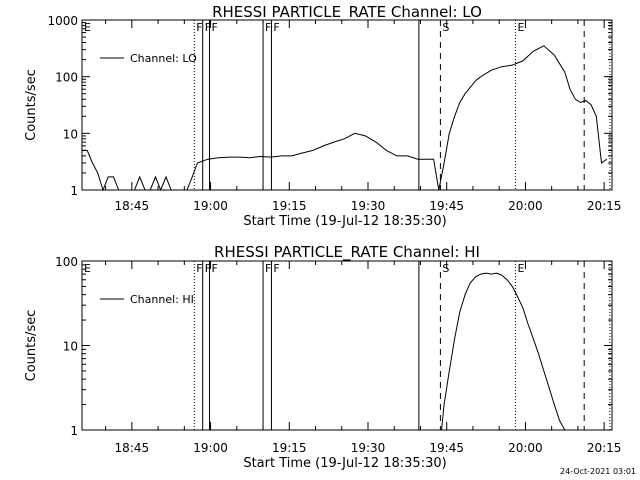  I want to click on chart-0-x-tick-label: 20:00, so click(525, 206).